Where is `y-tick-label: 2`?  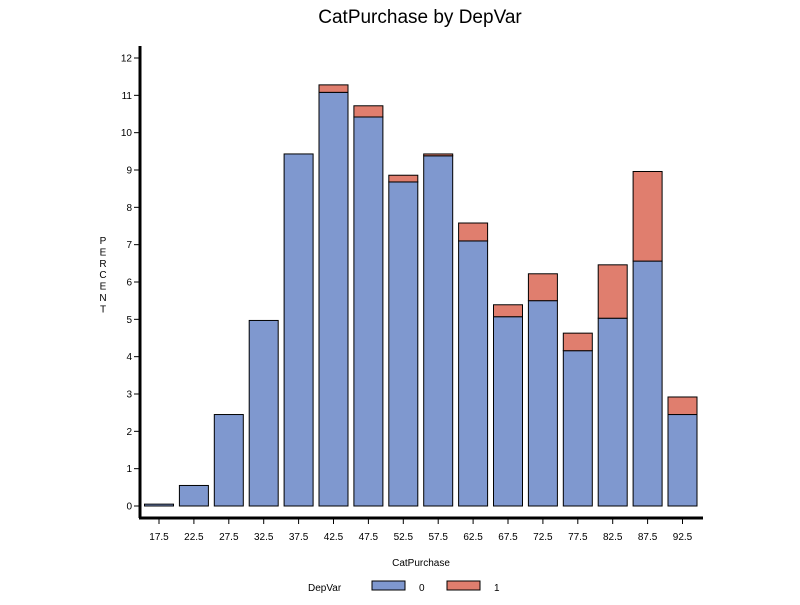 y-tick-label: 2 is located at coordinates (129, 432).